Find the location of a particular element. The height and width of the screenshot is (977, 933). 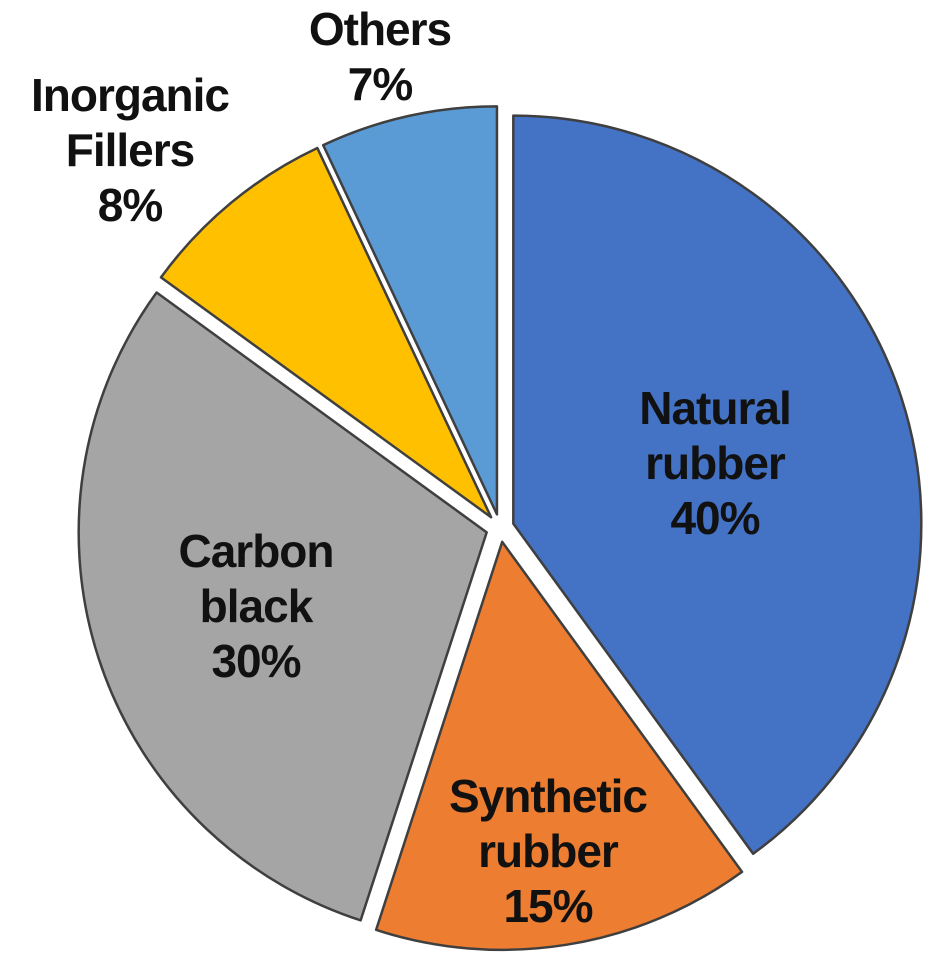

pie-slice-inorganic-fillers is located at coordinates (326, 332).